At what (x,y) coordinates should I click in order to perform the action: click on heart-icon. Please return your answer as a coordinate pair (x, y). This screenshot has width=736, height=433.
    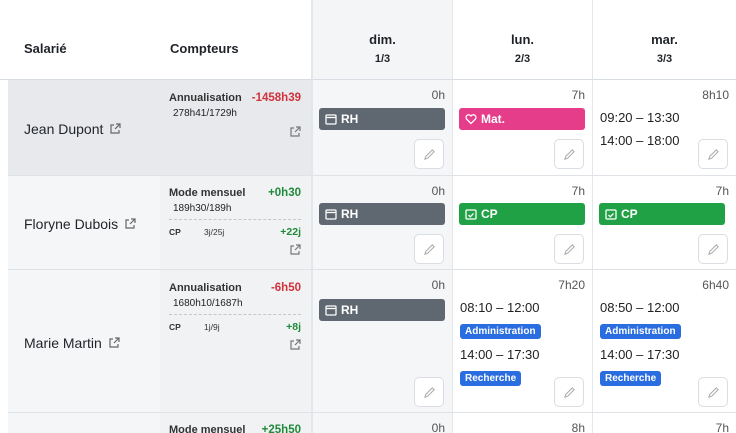
    Looking at the image, I should click on (471, 119).